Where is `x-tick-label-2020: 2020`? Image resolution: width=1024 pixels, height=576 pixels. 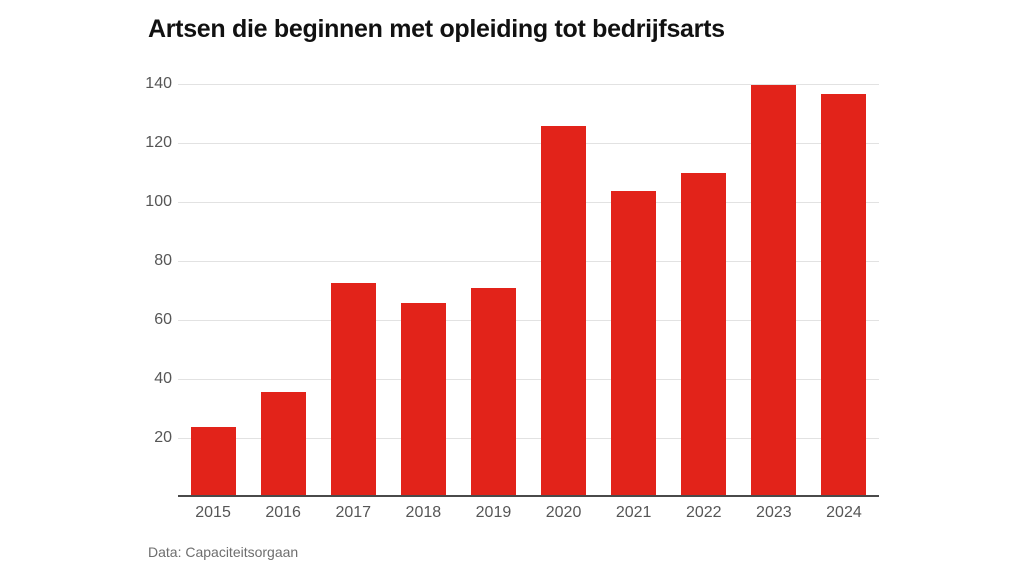 x-tick-label-2020: 2020 is located at coordinates (563, 512).